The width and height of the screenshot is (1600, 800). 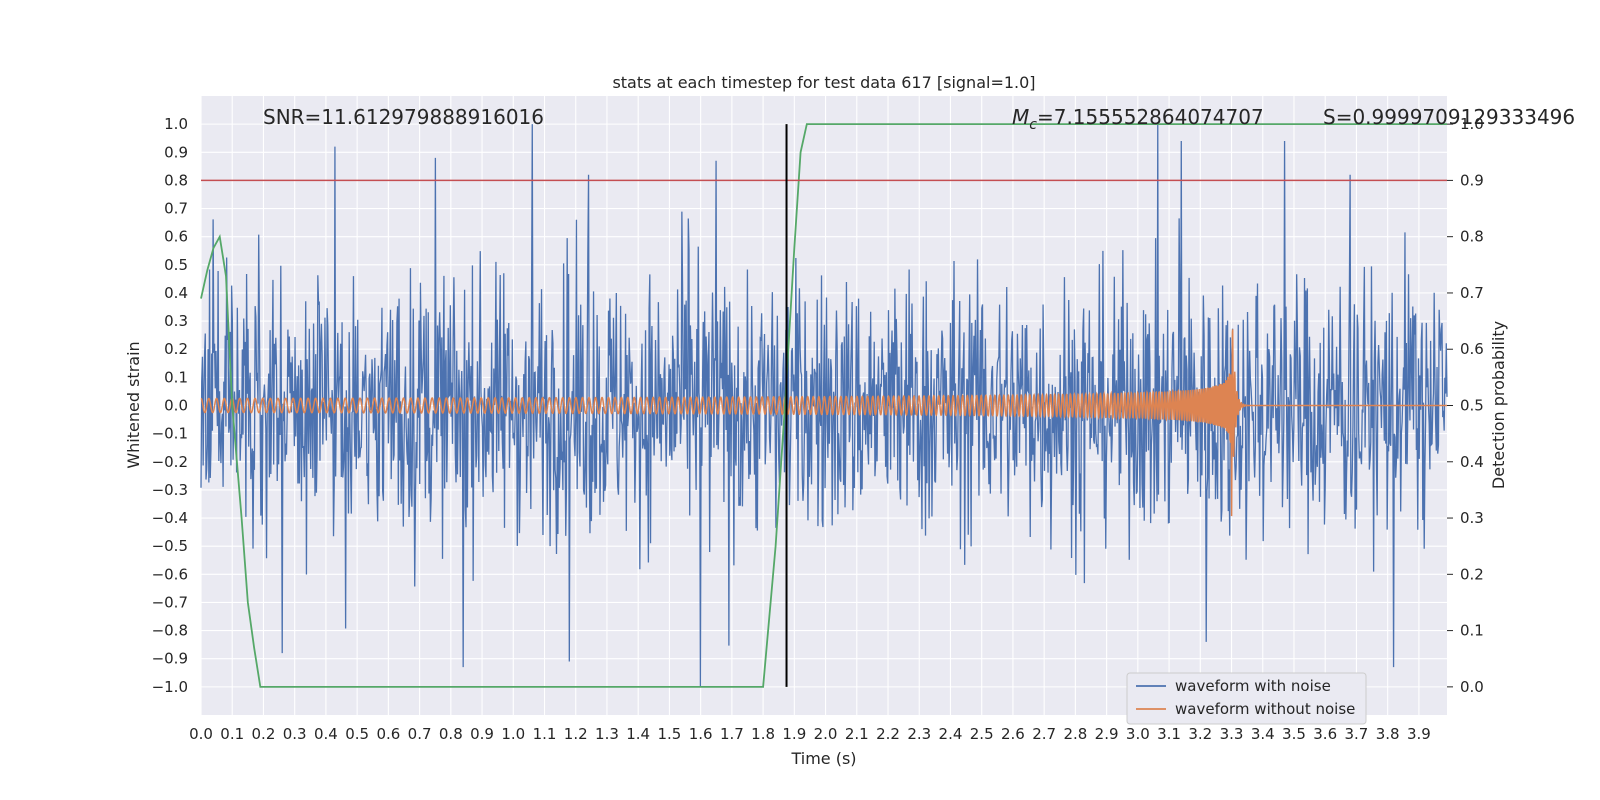 I want to click on y-tick-label: −0.7, so click(x=170, y=602).